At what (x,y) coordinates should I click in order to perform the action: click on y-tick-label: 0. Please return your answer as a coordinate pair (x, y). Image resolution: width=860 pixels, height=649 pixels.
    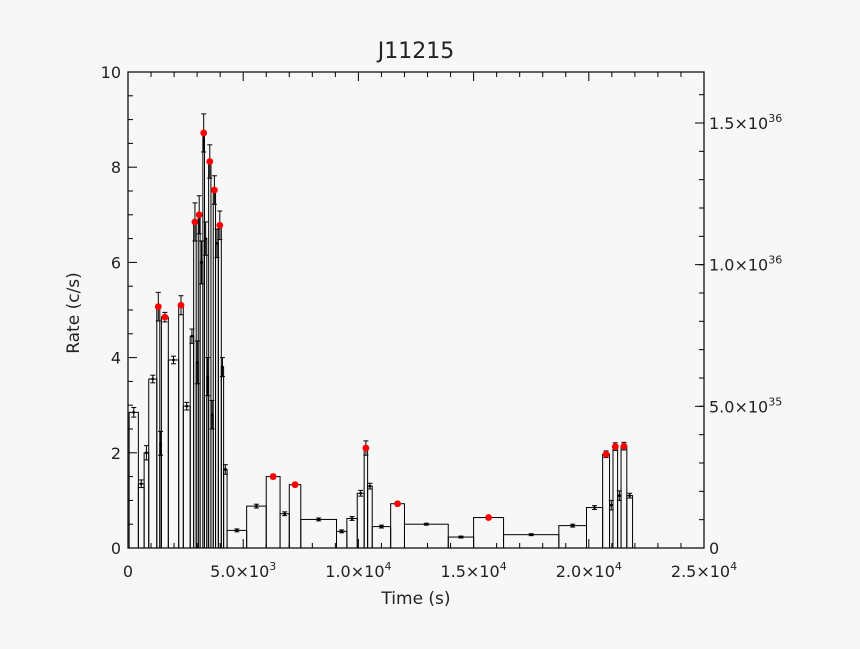
    Looking at the image, I should click on (116, 548).